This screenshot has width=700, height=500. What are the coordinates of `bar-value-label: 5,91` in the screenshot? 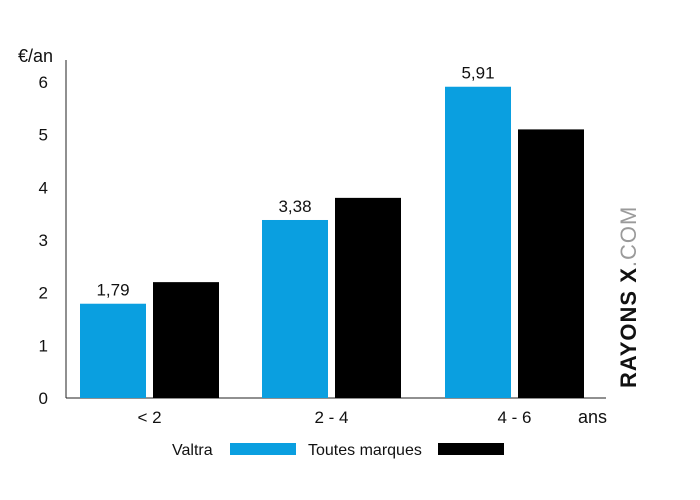 It's located at (477, 73).